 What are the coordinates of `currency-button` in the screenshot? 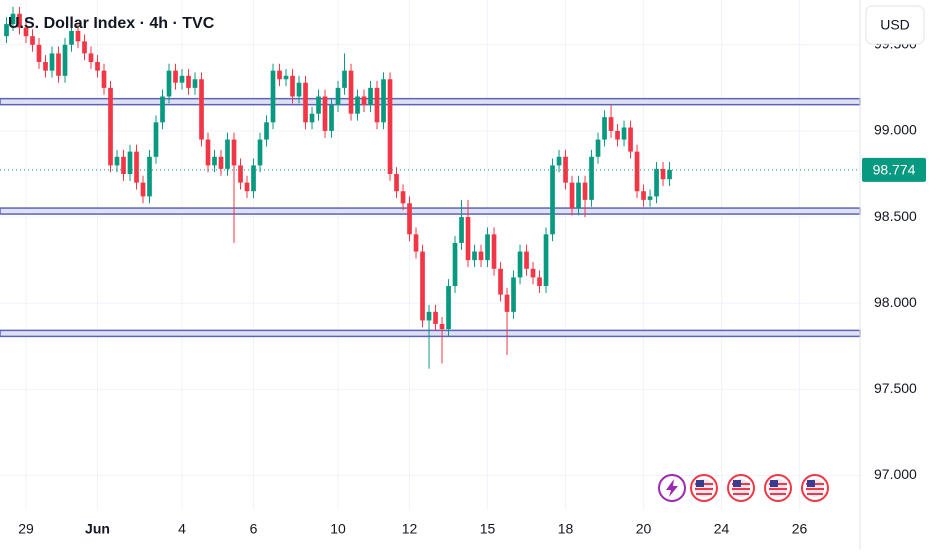 It's located at (895, 25).